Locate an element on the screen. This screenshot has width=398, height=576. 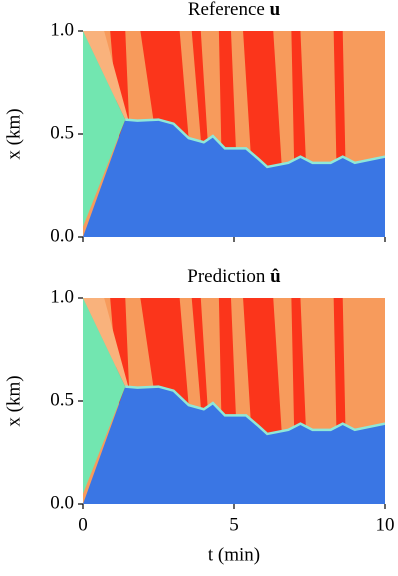
x-tick-label: 10 is located at coordinates (385, 524).